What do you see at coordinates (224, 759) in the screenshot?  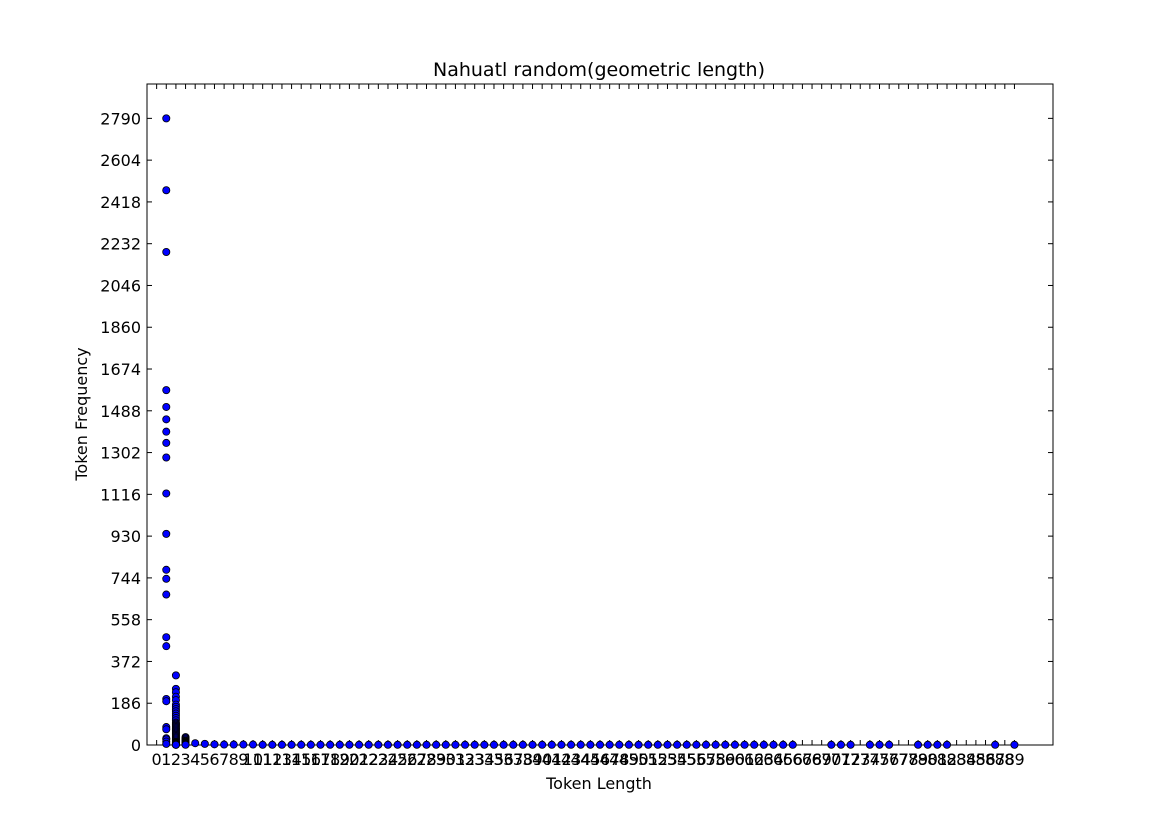 I see `x-tick-label: 7` at bounding box center [224, 759].